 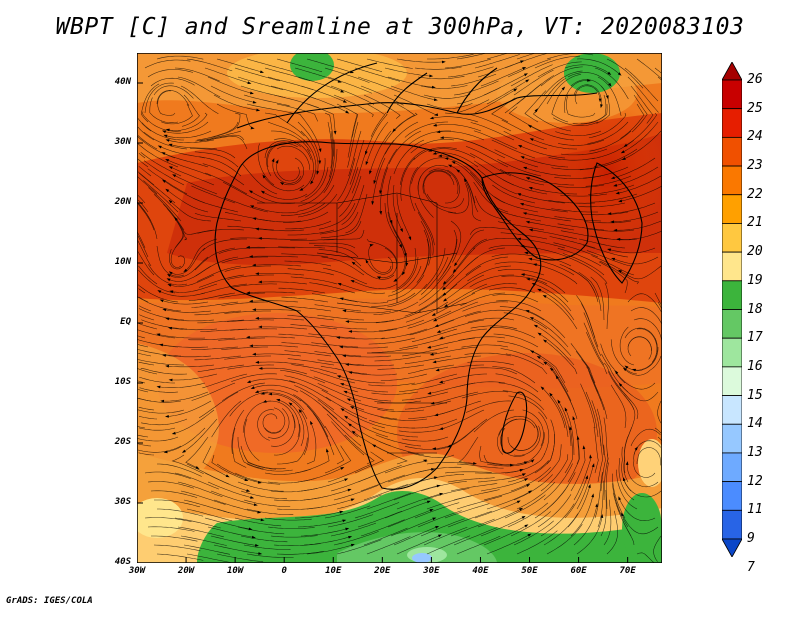 I want to click on lon-label: 50E, so click(x=529, y=571).